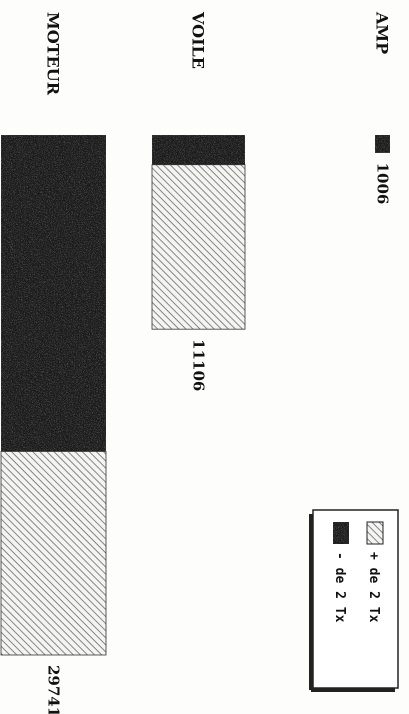 The width and height of the screenshot is (409, 714). What do you see at coordinates (198, 40) in the screenshot?
I see `category-label-voile: VOILE` at bounding box center [198, 40].